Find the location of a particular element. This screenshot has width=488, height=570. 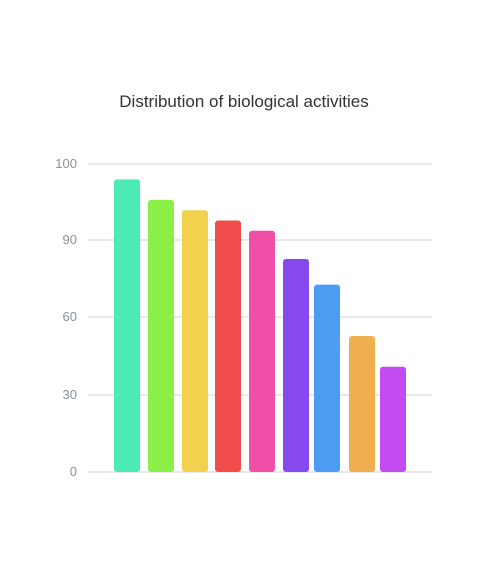

y-axis-ticks: 0 30 60 90 100 is located at coordinates (66, 317).